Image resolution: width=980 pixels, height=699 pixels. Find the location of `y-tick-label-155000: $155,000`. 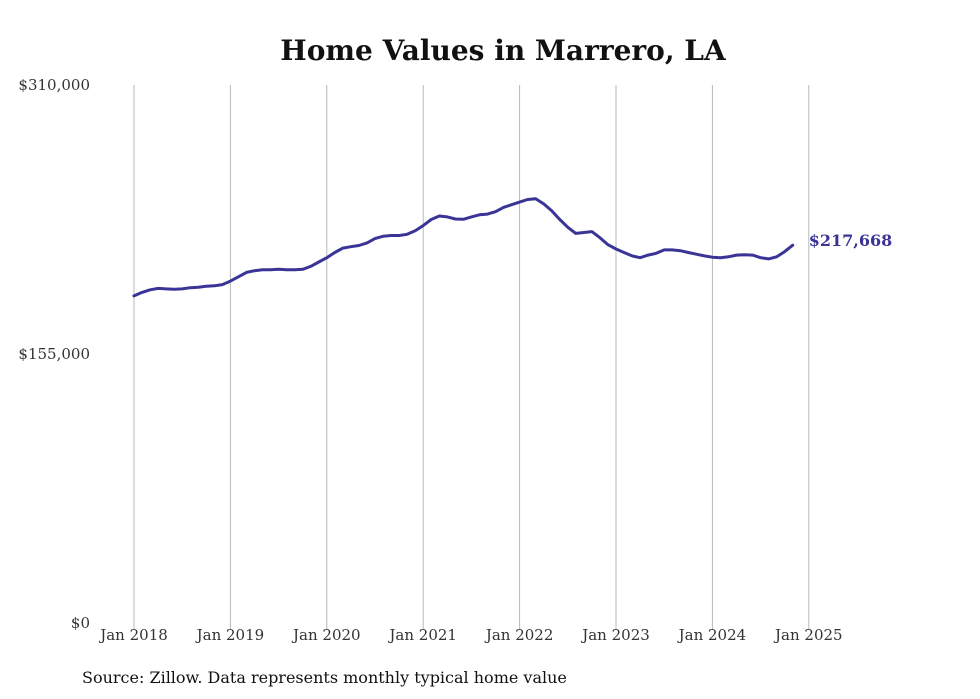

y-tick-label-155000: $155,000 is located at coordinates (54, 354).